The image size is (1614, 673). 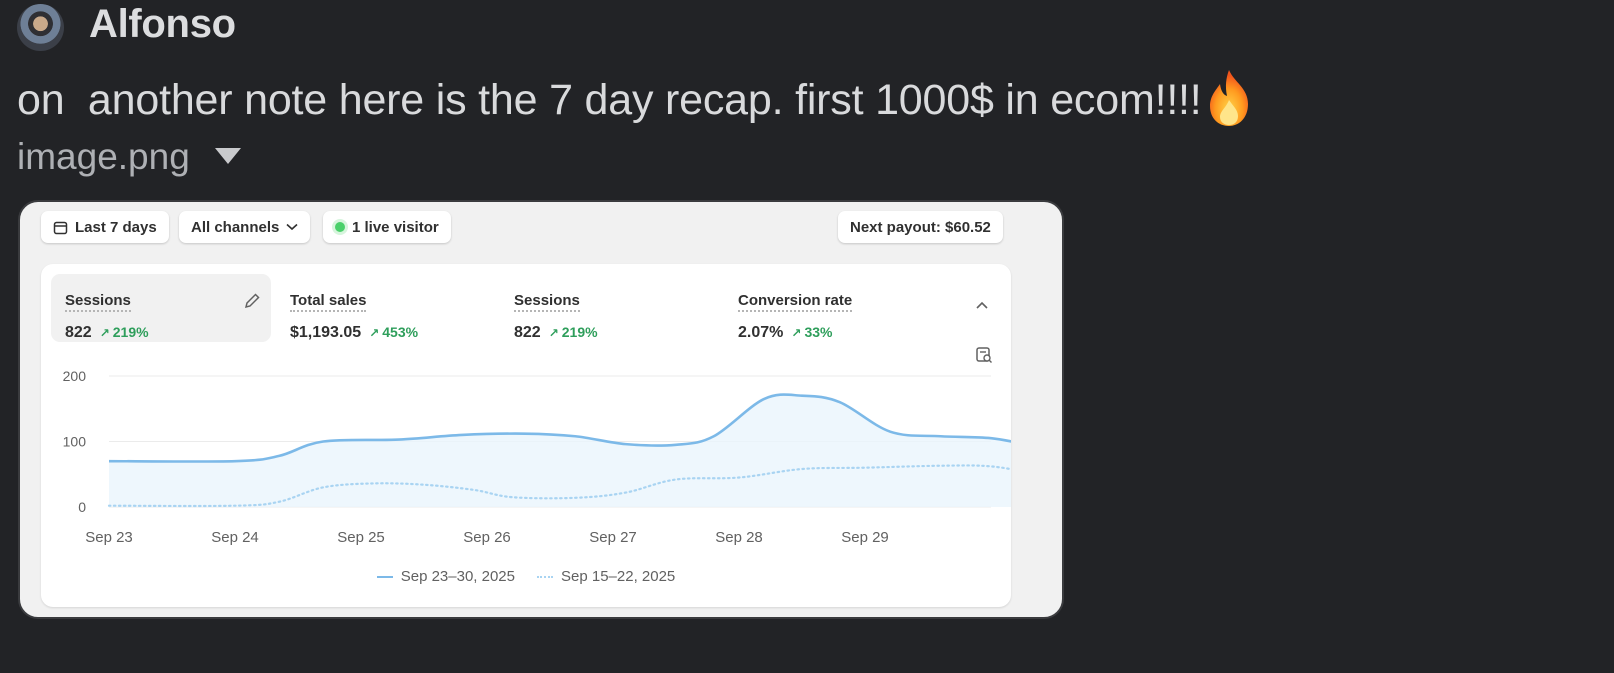 I want to click on date-filter-button: Last 7 days, so click(x=105, y=227).